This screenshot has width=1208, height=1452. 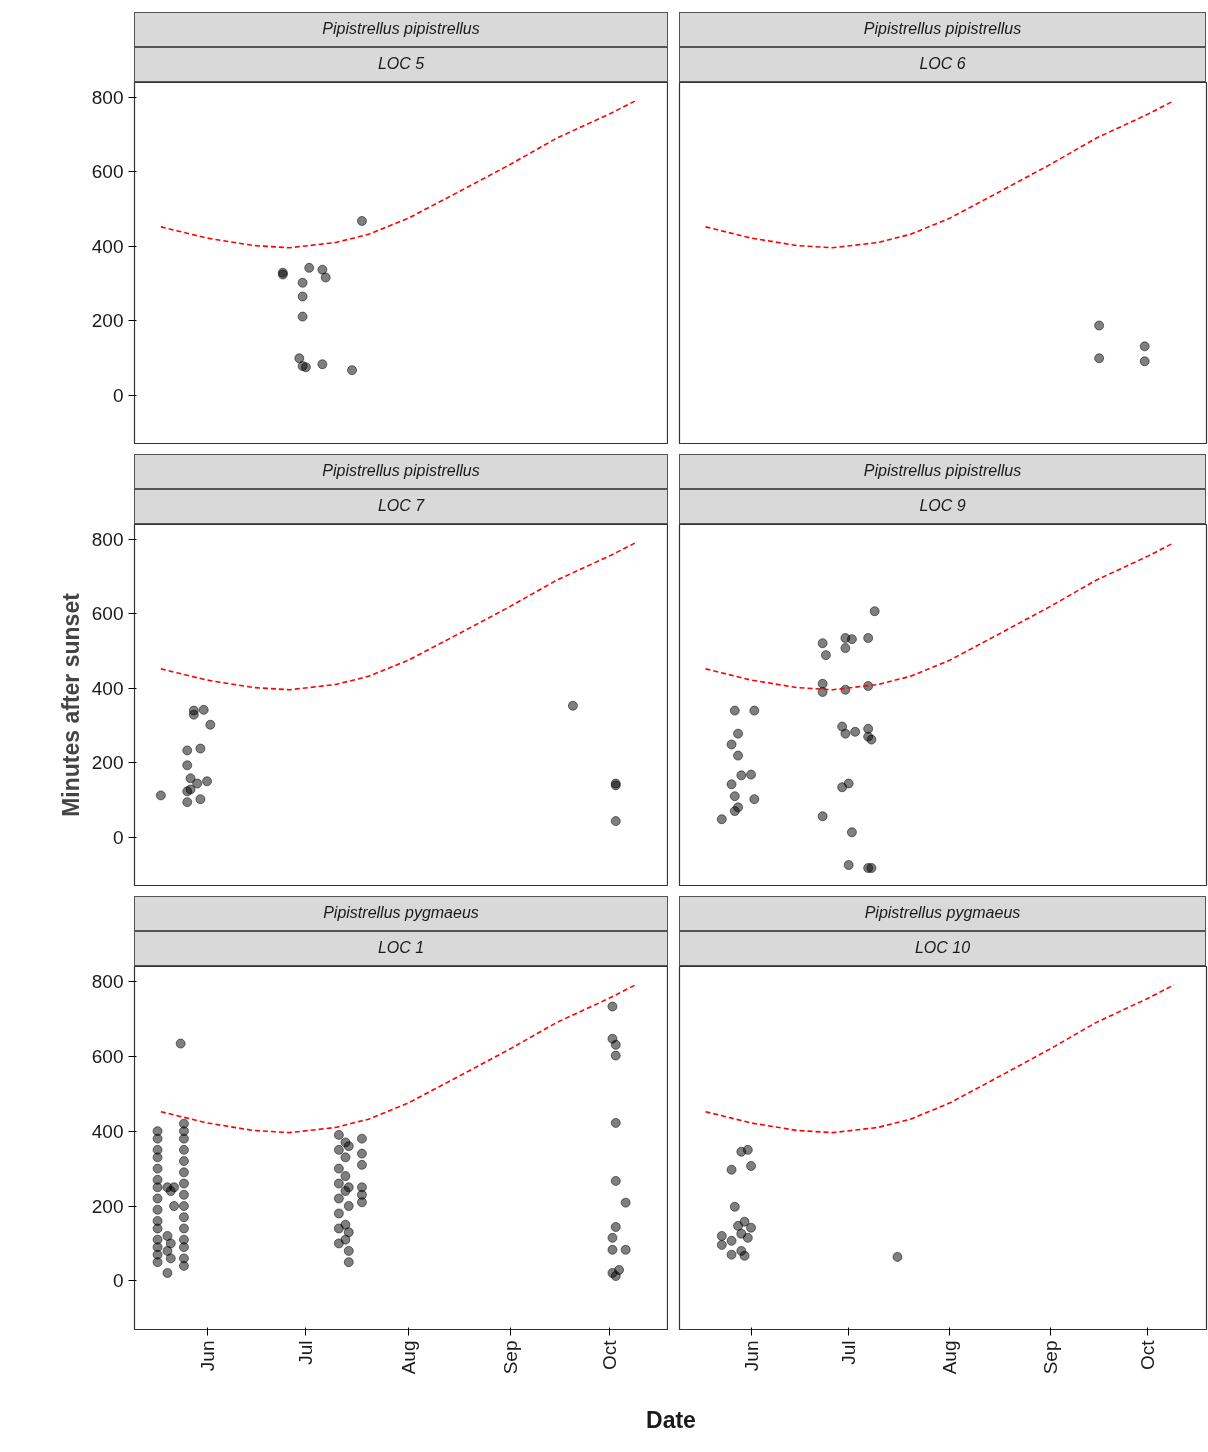 I want to click on chart-subtitle: LOC 9, so click(x=942, y=506).